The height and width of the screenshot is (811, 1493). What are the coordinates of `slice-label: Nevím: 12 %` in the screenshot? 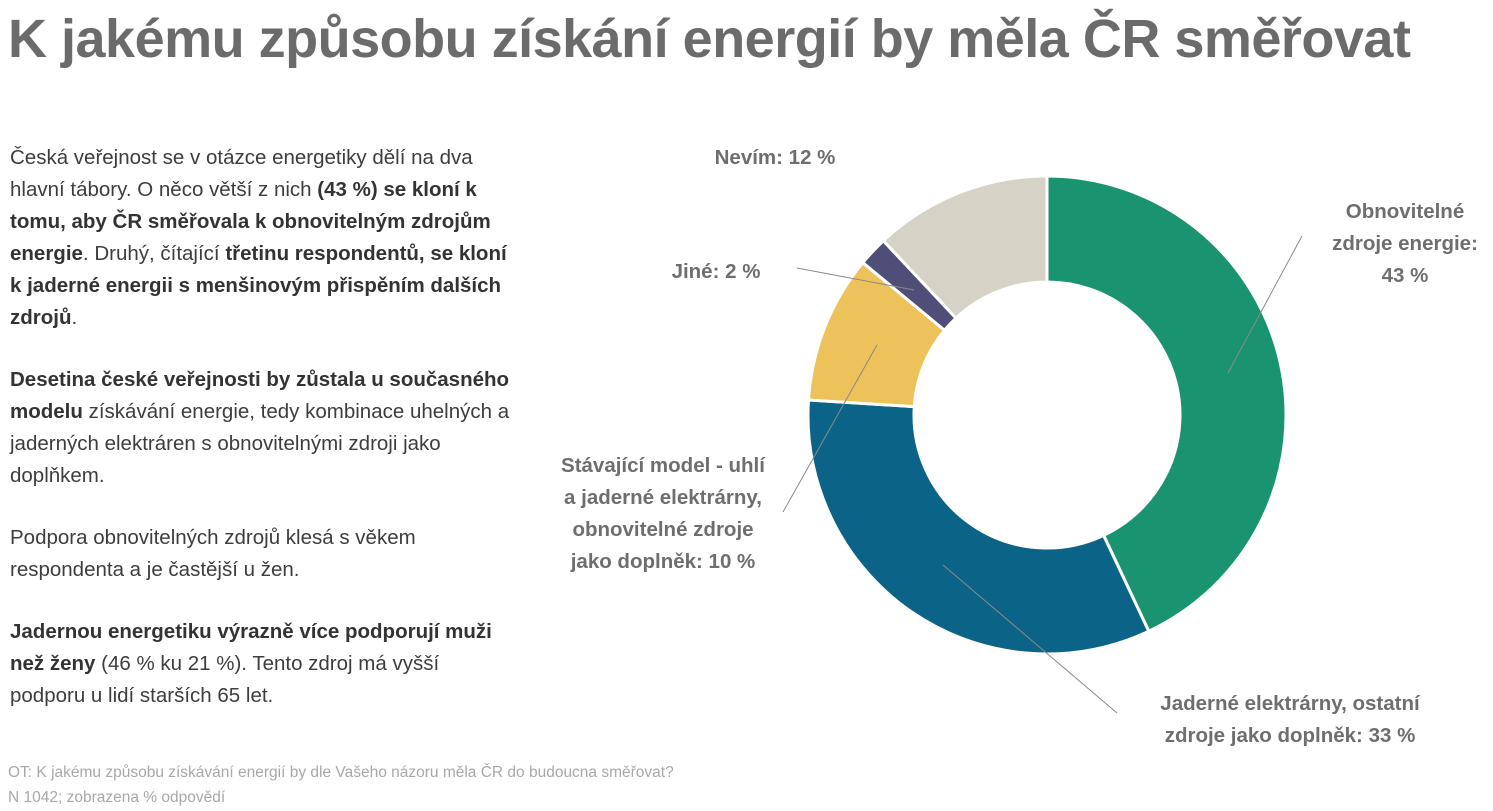 It's located at (775, 157).